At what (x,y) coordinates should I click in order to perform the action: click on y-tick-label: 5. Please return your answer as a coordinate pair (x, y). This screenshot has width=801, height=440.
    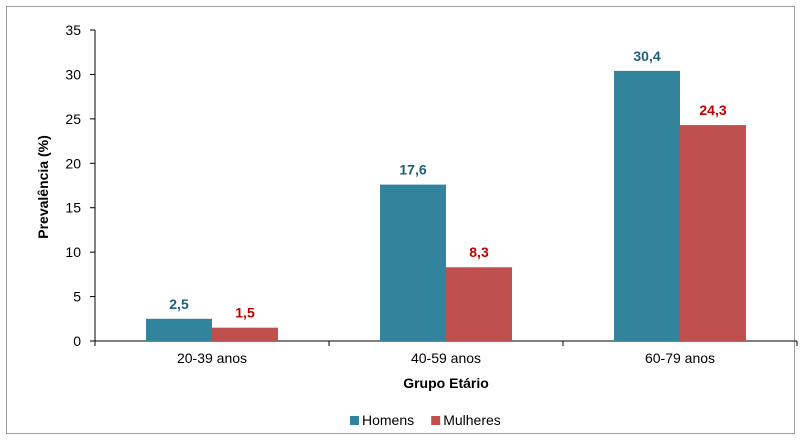
    Looking at the image, I should click on (77, 297).